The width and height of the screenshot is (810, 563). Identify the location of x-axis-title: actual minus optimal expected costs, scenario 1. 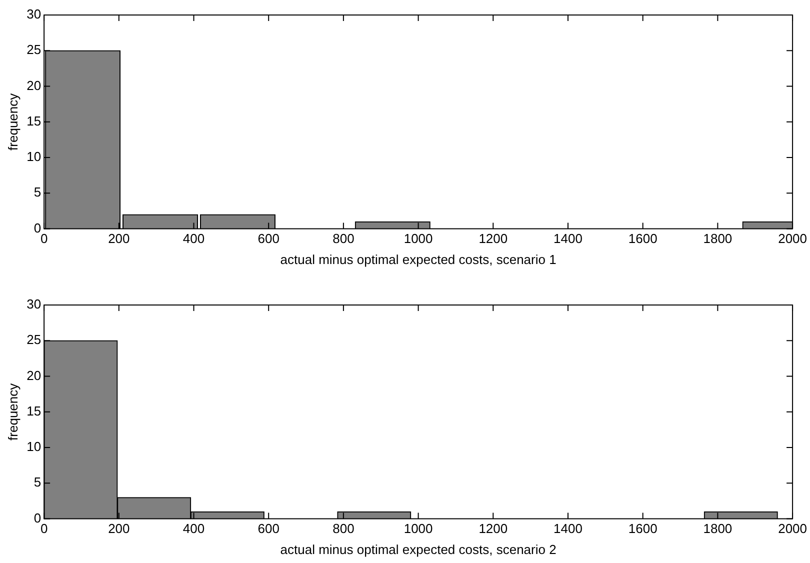
(418, 259).